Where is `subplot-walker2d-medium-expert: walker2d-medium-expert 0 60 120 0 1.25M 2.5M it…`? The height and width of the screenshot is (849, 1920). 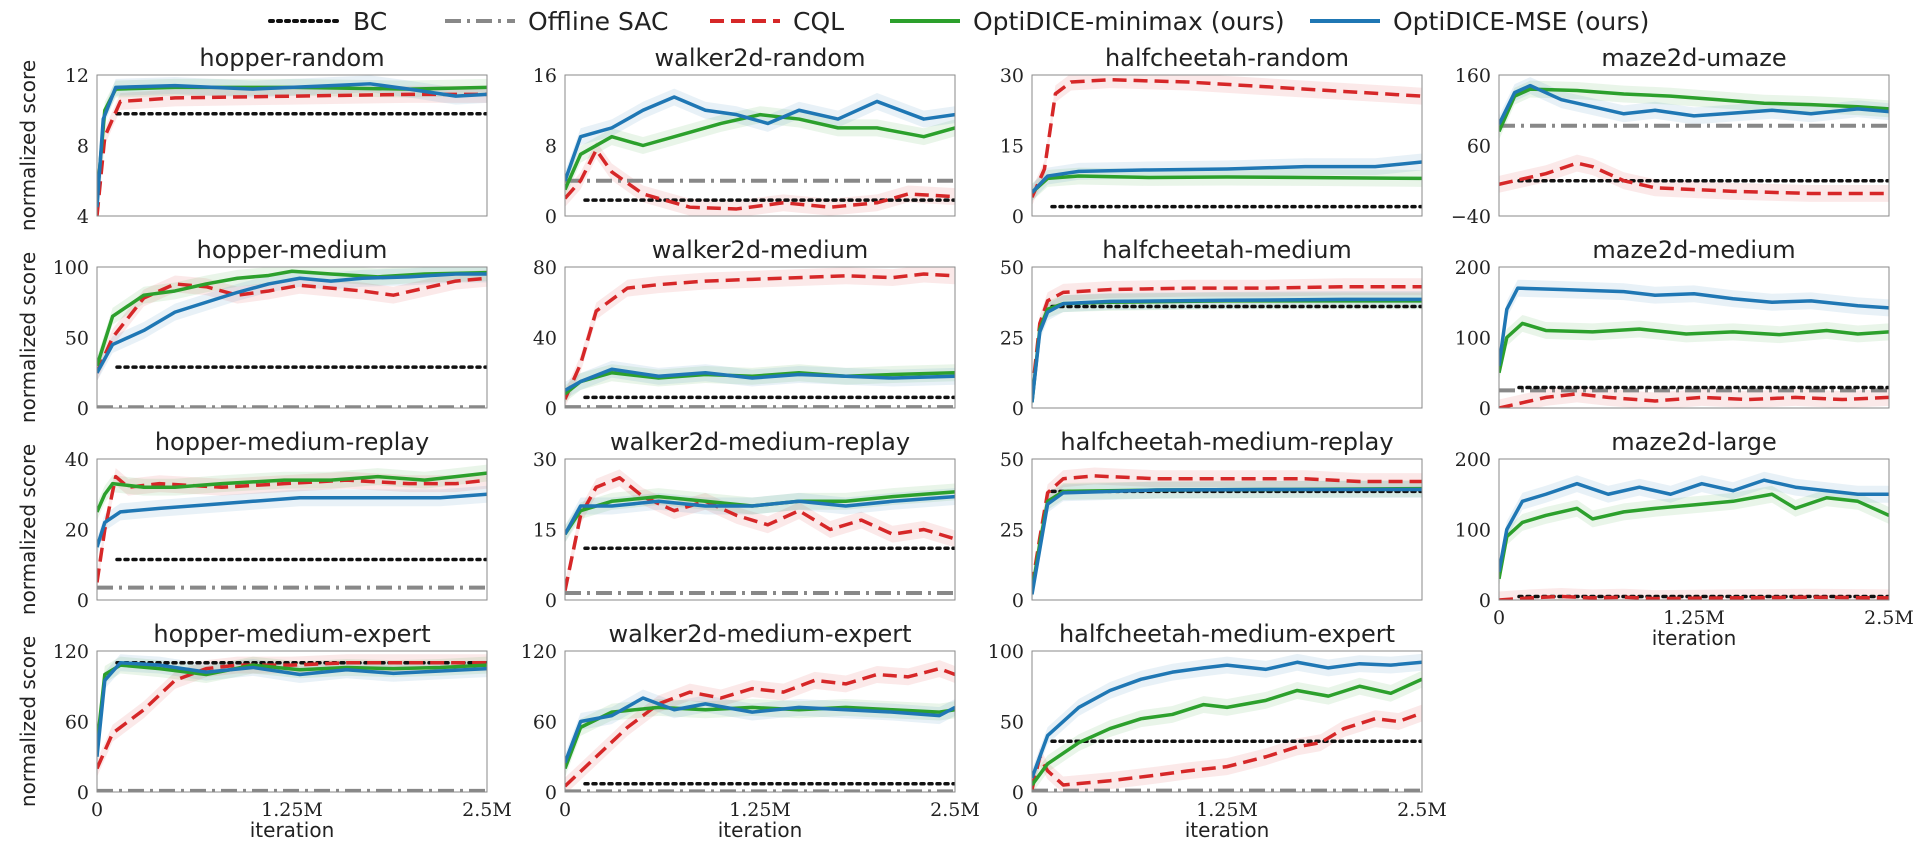 subplot-walker2d-medium-expert: walker2d-medium-expert 0 60 120 0 1.25M 2.5M it… is located at coordinates (750, 731).